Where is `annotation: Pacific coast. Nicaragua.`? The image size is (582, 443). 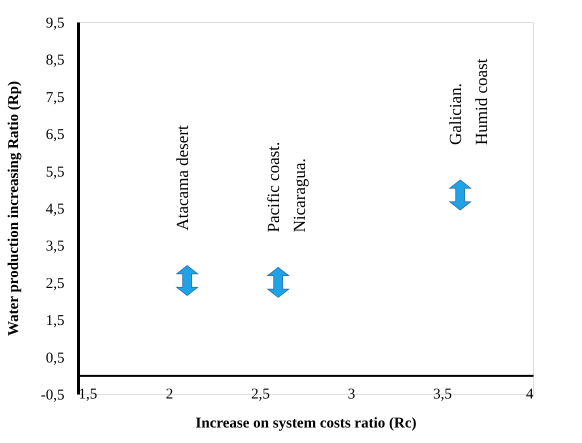
annotation: Pacific coast. Nicaragua. is located at coordinates (287, 187).